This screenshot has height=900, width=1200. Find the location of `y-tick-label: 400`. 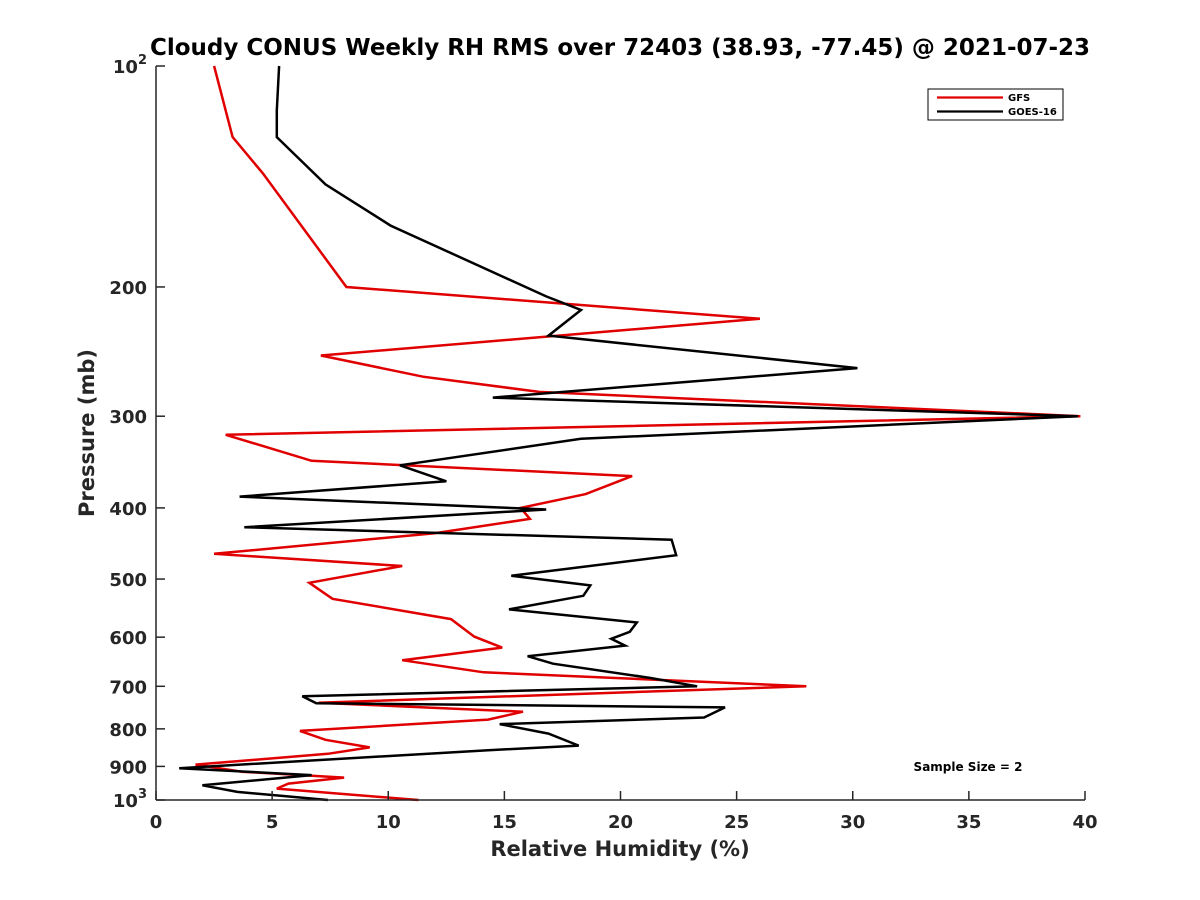

y-tick-label: 400 is located at coordinates (128, 509).